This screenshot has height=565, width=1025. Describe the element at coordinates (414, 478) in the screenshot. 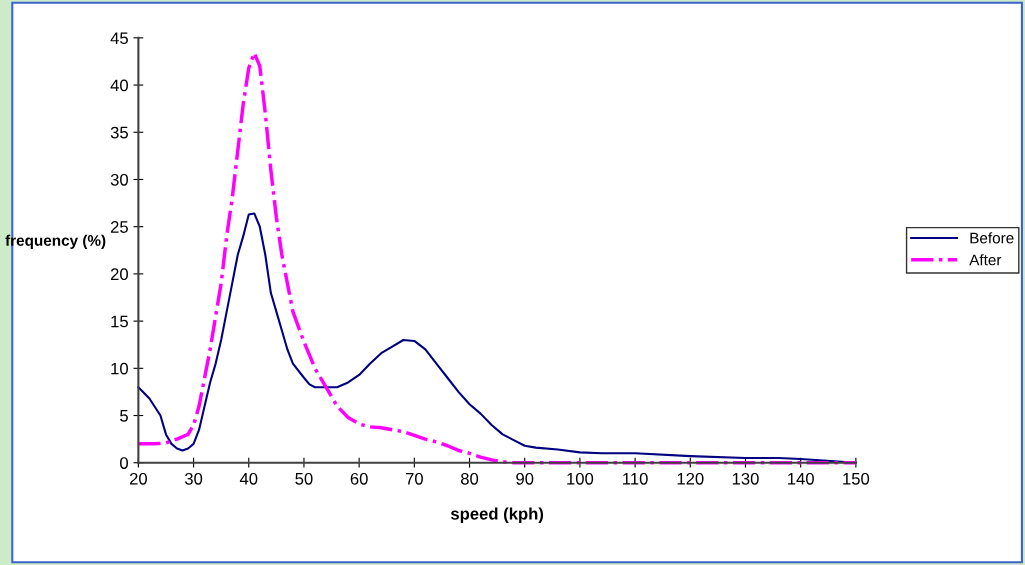

I see `x-tick-label: 70` at that location.